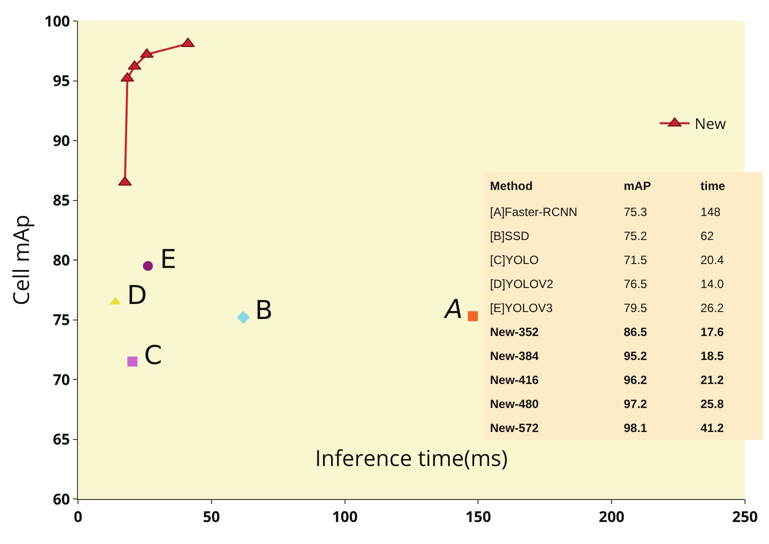 The image size is (769, 544). I want to click on x-tick-label: 200, so click(611, 517).